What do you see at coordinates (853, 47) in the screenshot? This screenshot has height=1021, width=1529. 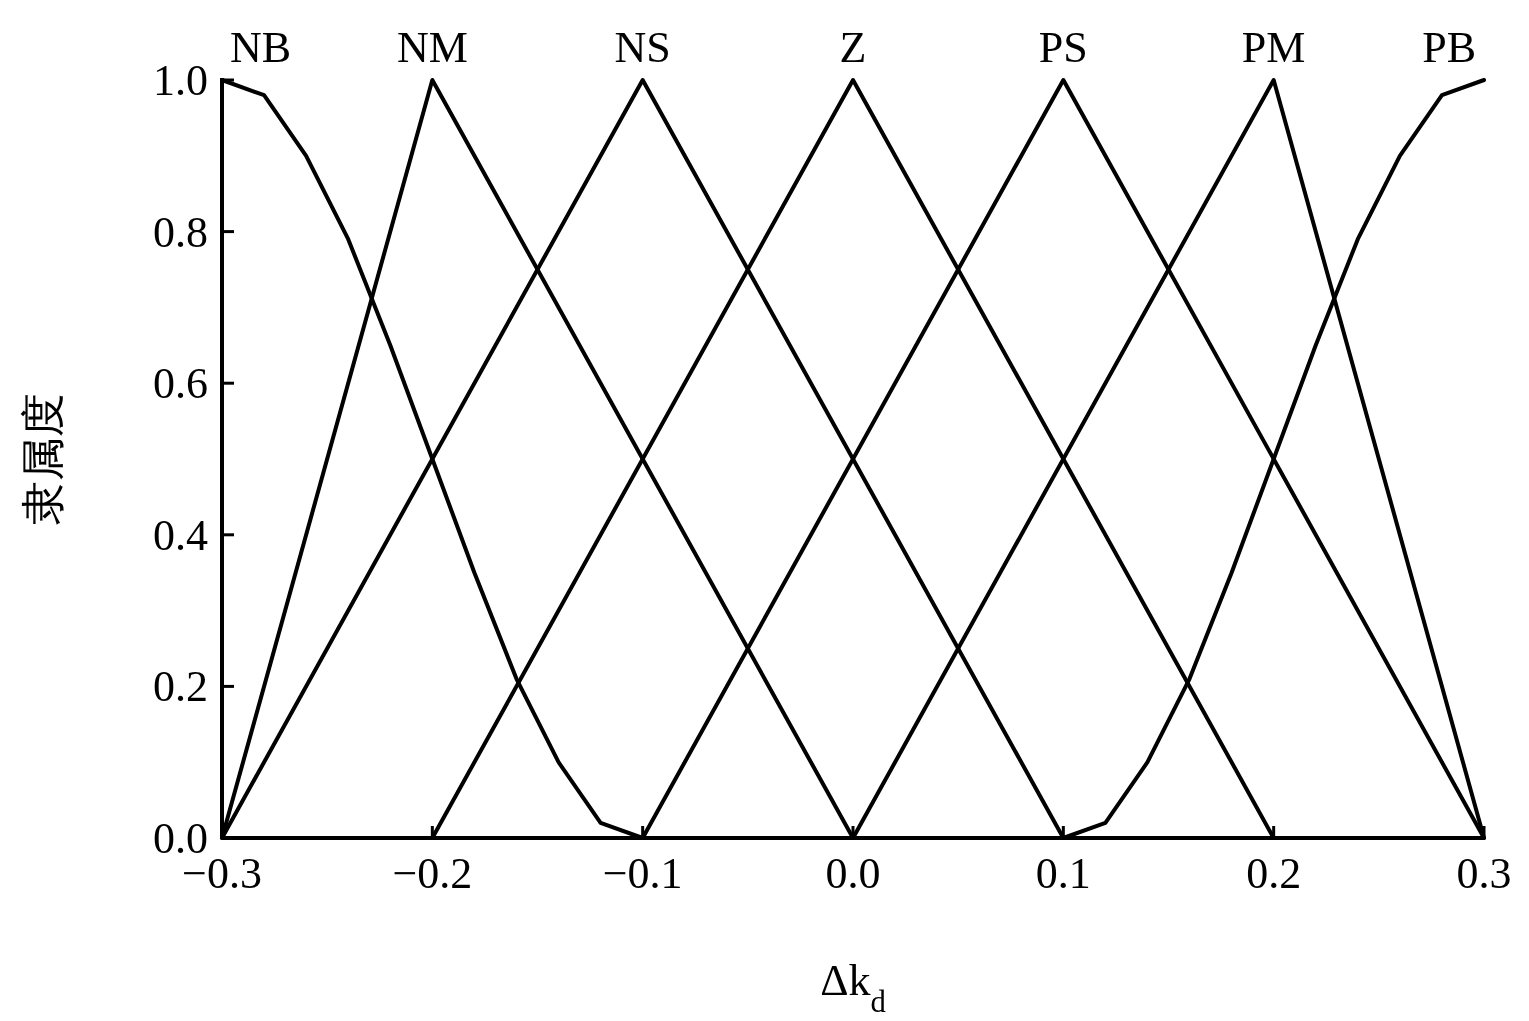 I see `series-label: Z` at bounding box center [853, 47].